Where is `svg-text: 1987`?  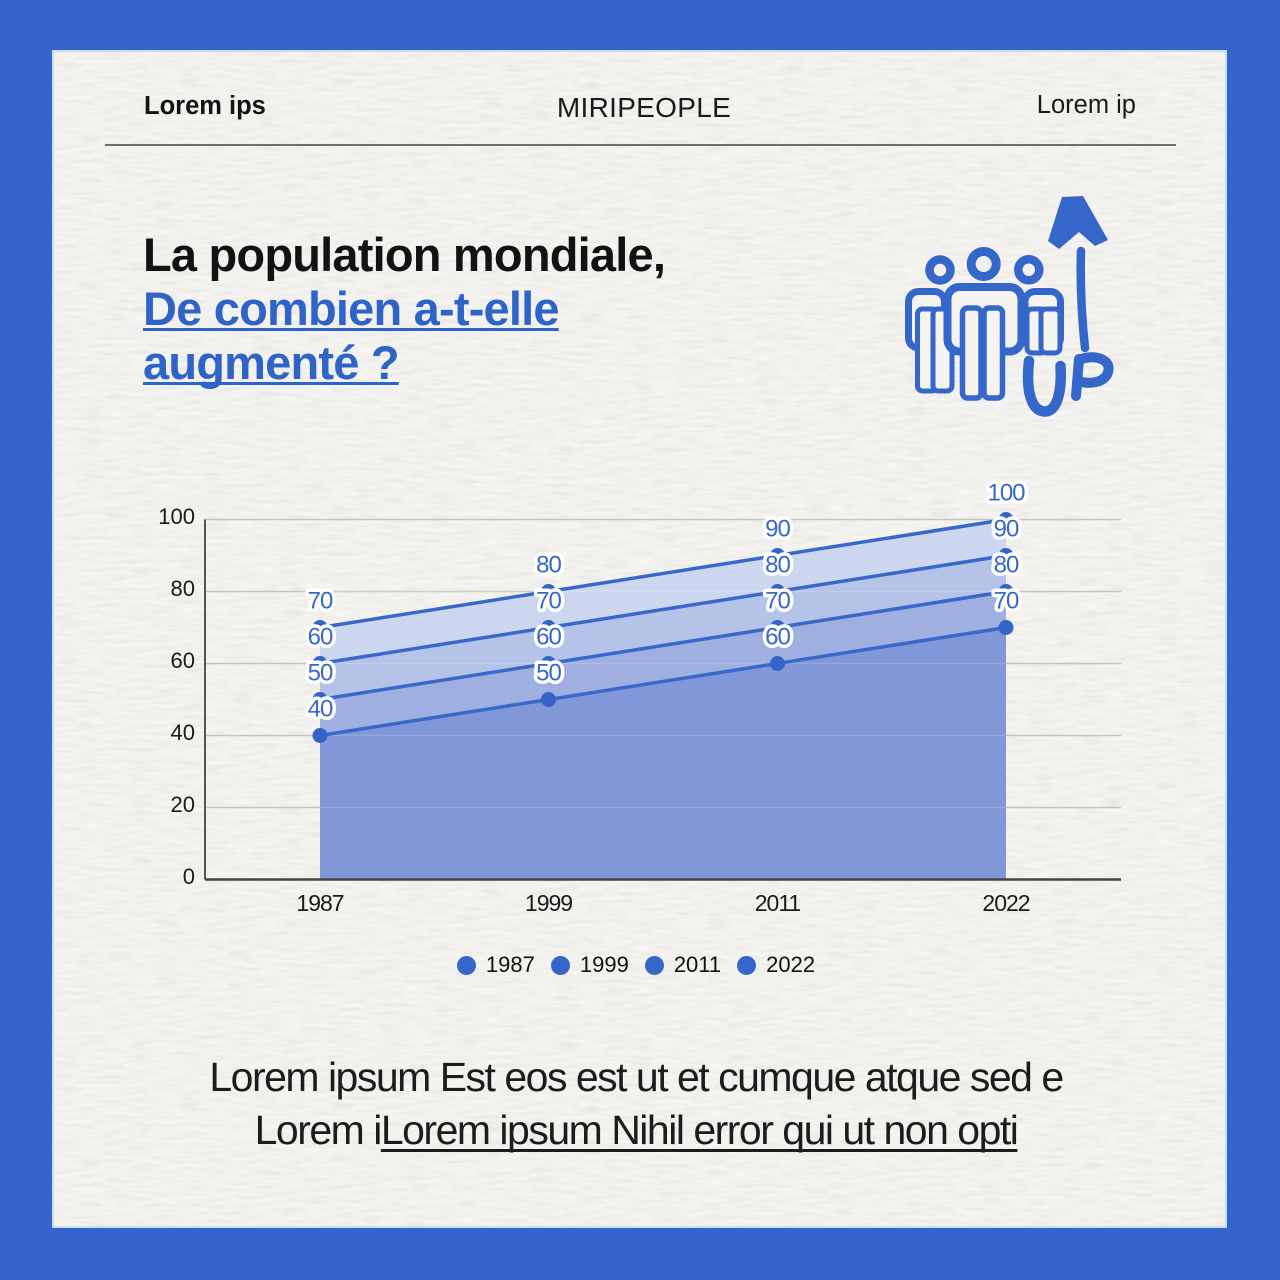 svg-text: 1987 is located at coordinates (319, 903).